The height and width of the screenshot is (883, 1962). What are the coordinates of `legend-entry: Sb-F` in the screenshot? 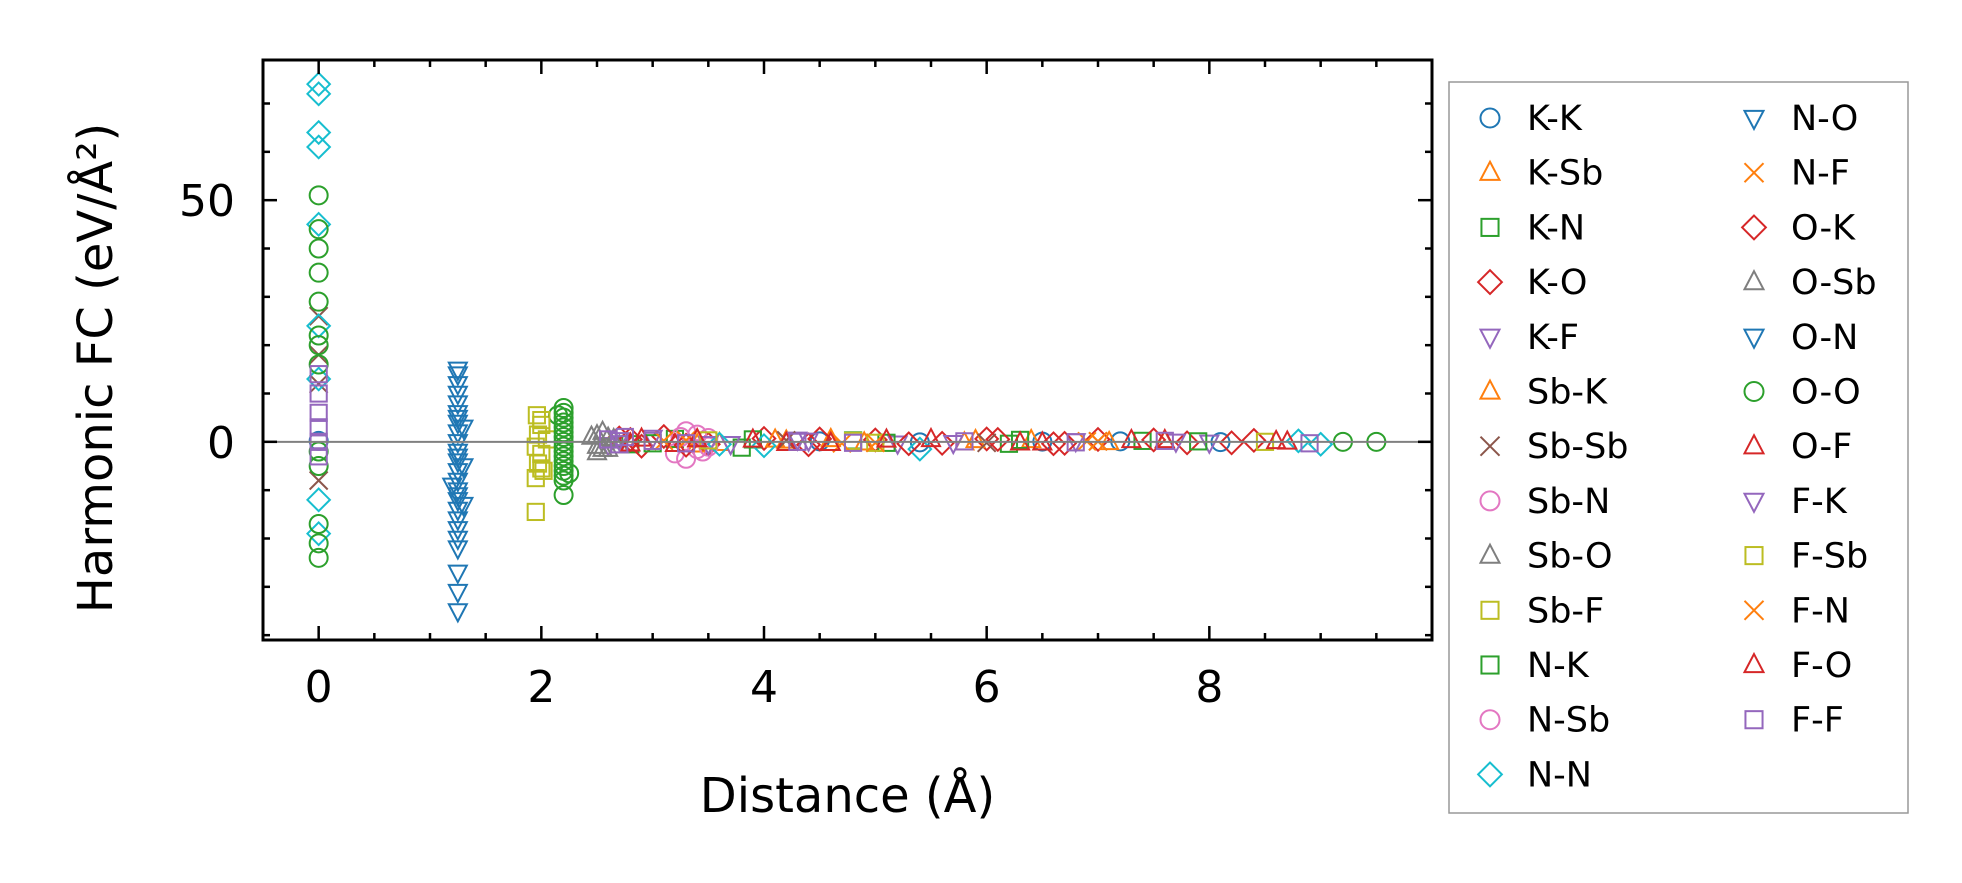 It's located at (1542, 611).